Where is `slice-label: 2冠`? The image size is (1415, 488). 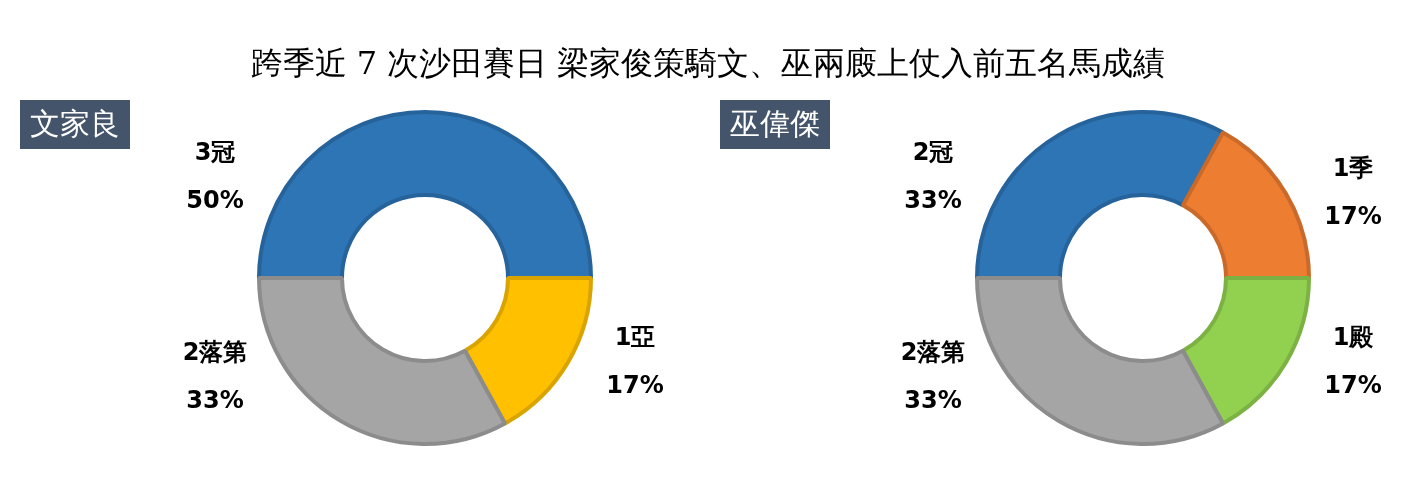 slice-label: 2冠 is located at coordinates (933, 152).